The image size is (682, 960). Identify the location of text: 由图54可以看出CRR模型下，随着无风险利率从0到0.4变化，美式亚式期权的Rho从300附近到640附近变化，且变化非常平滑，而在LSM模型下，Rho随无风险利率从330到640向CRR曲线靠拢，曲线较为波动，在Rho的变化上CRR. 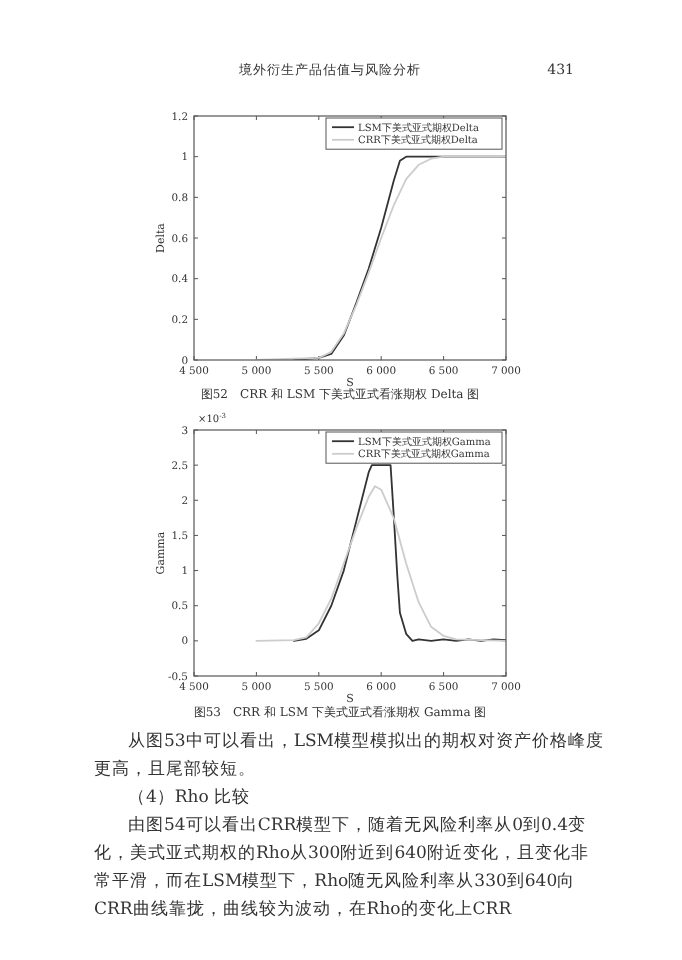
(342, 868).